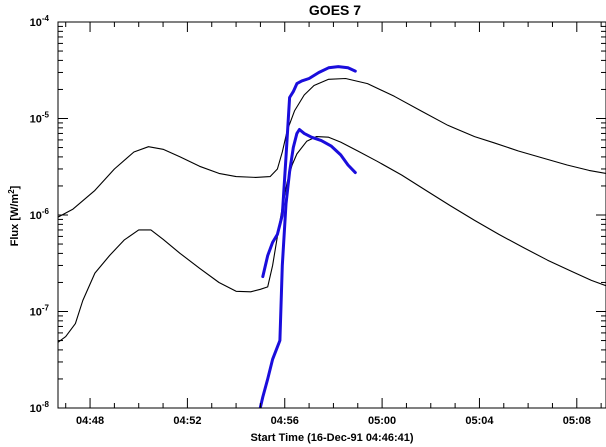  Describe the element at coordinates (382, 421) in the screenshot. I see `x-tick-label: 05:00` at that location.